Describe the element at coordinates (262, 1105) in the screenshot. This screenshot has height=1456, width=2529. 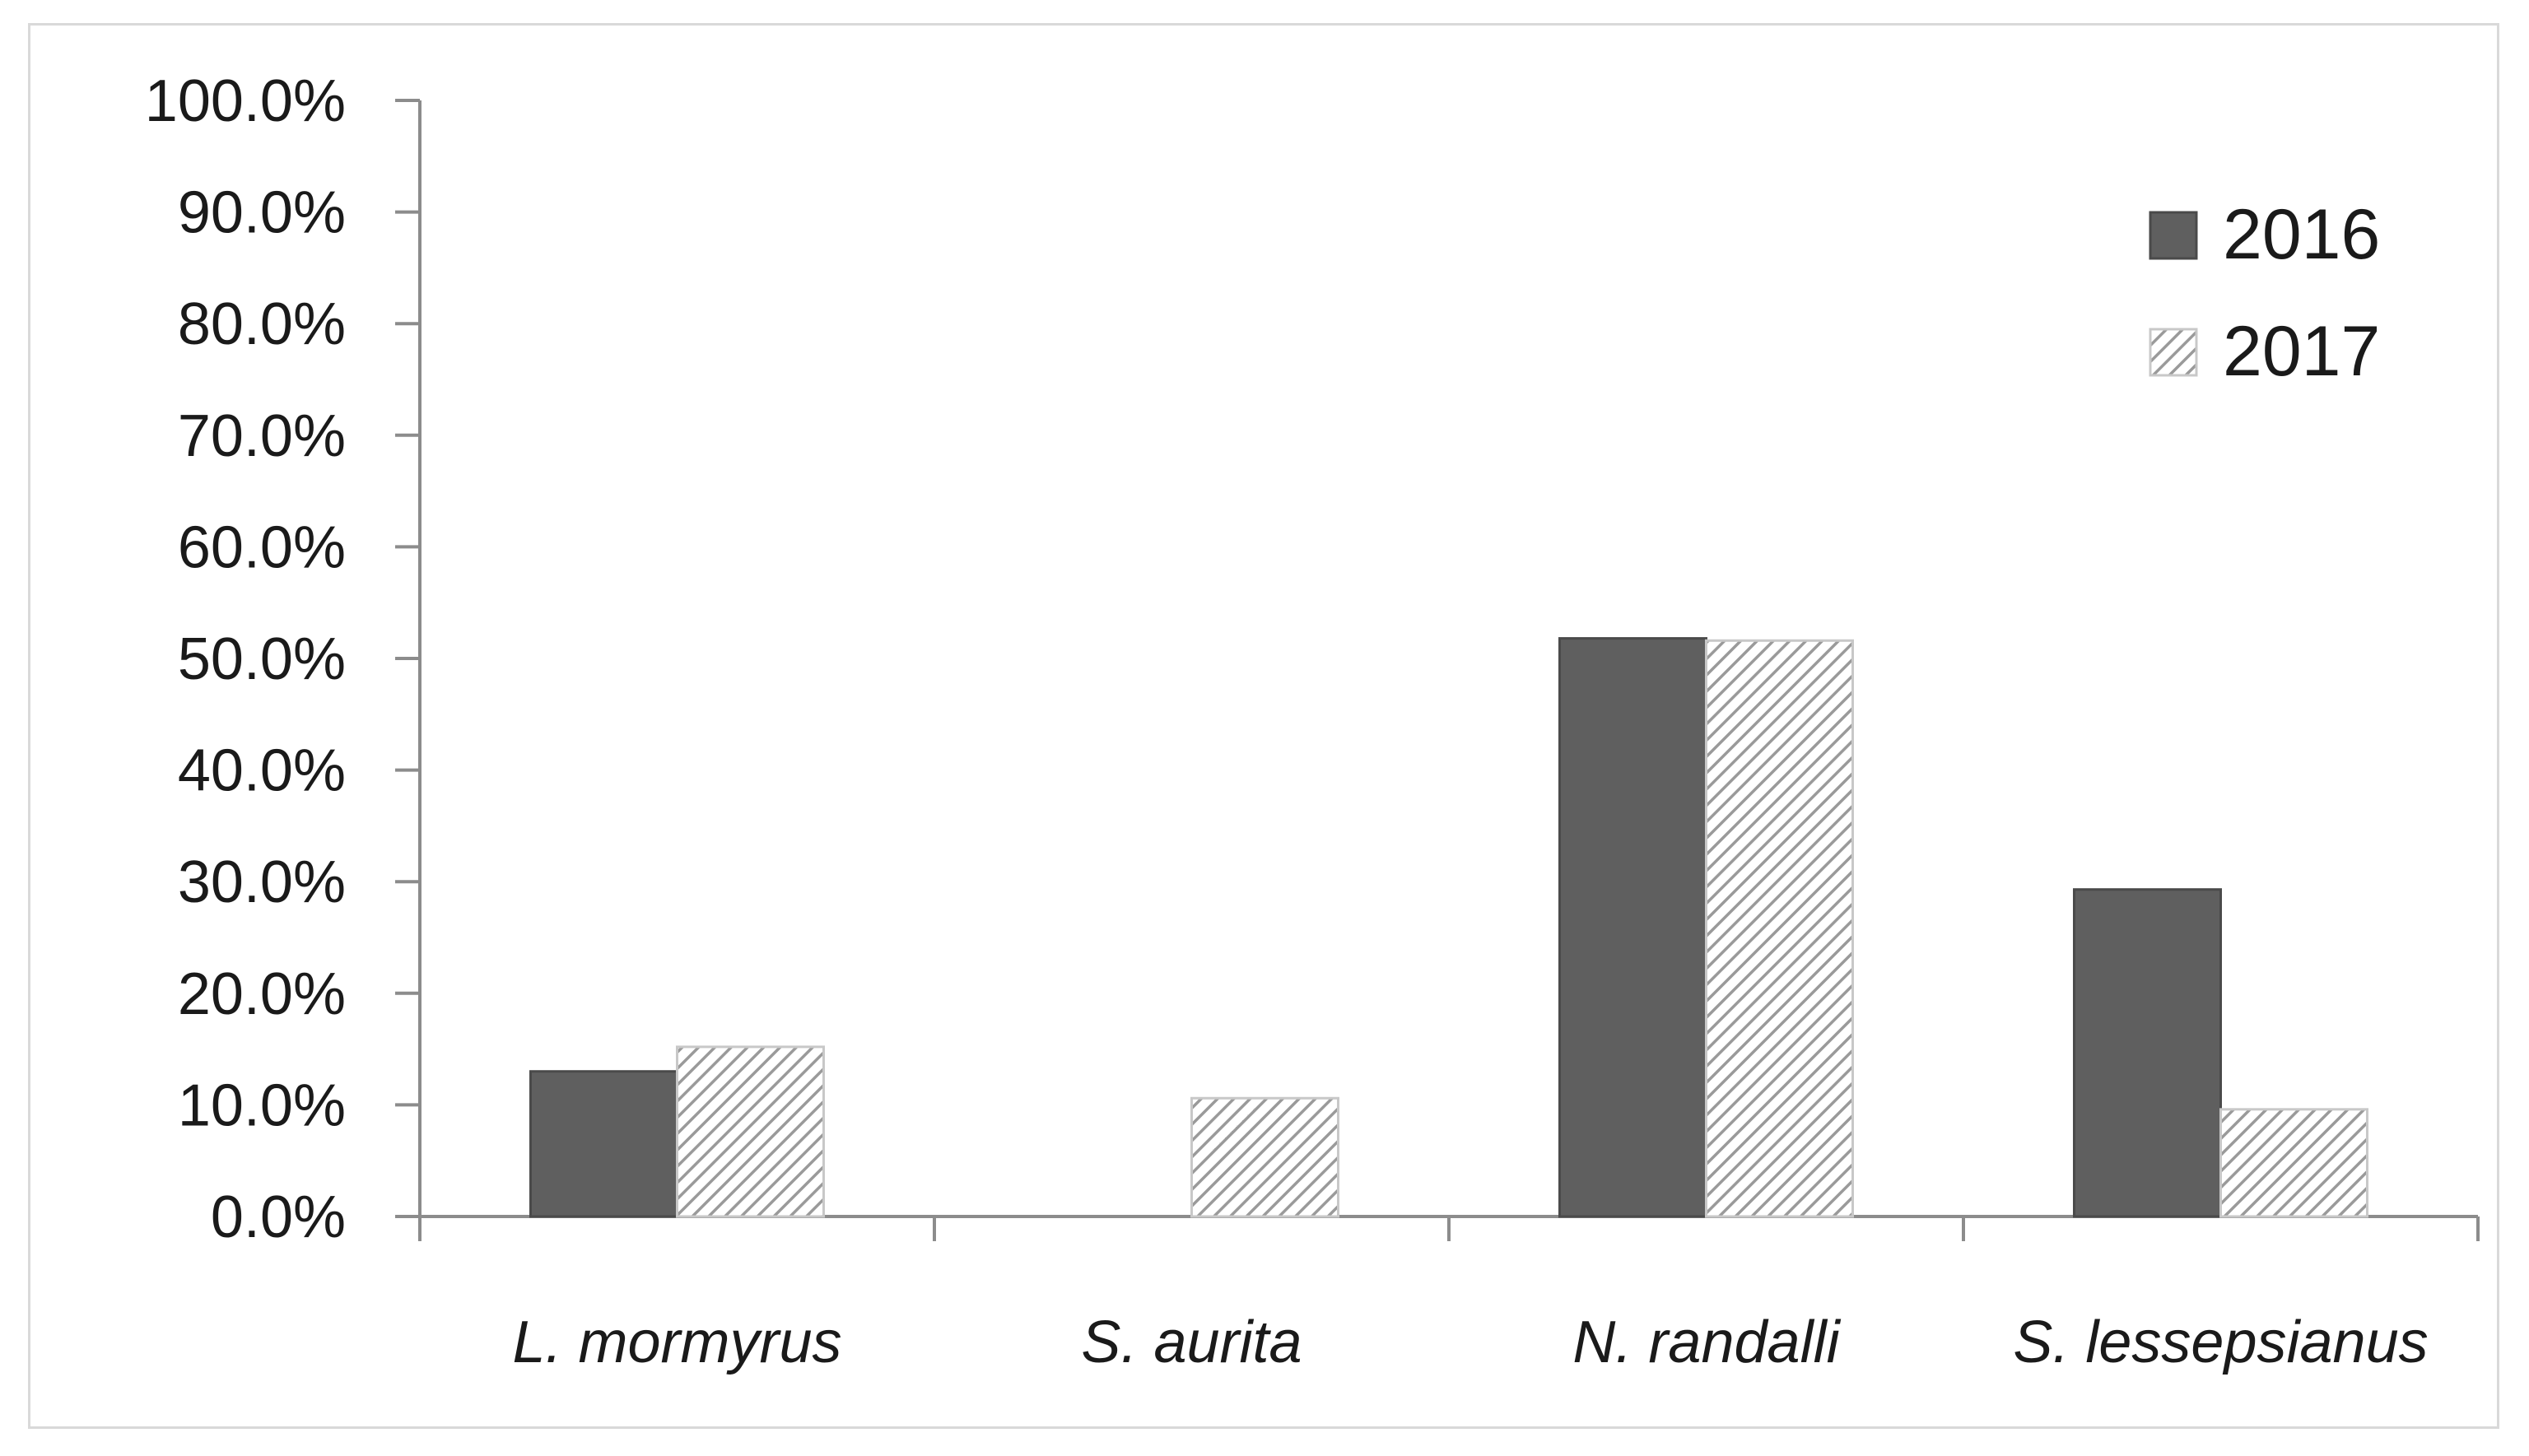
I see `y-tick-label: 10.0%` at that location.